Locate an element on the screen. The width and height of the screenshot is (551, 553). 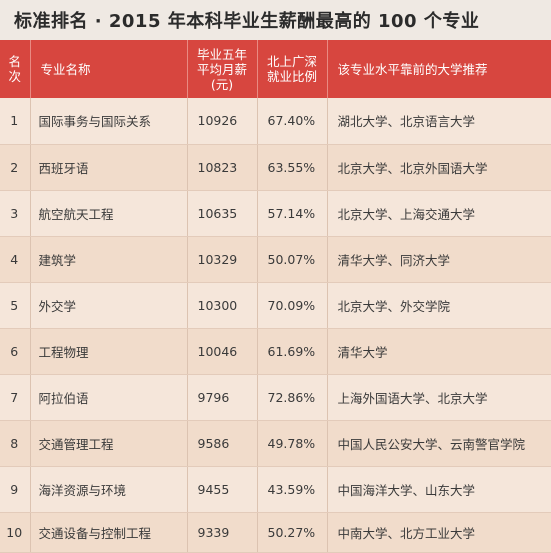
header-major: 专业名称 is located at coordinates (109, 69).